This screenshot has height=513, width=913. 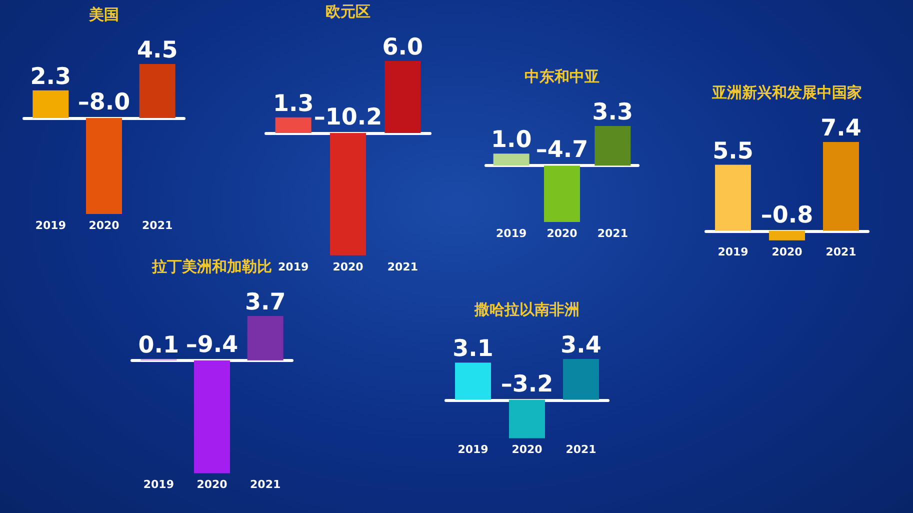 What do you see at coordinates (348, 117) in the screenshot?
I see `data-label: –10.2` at bounding box center [348, 117].